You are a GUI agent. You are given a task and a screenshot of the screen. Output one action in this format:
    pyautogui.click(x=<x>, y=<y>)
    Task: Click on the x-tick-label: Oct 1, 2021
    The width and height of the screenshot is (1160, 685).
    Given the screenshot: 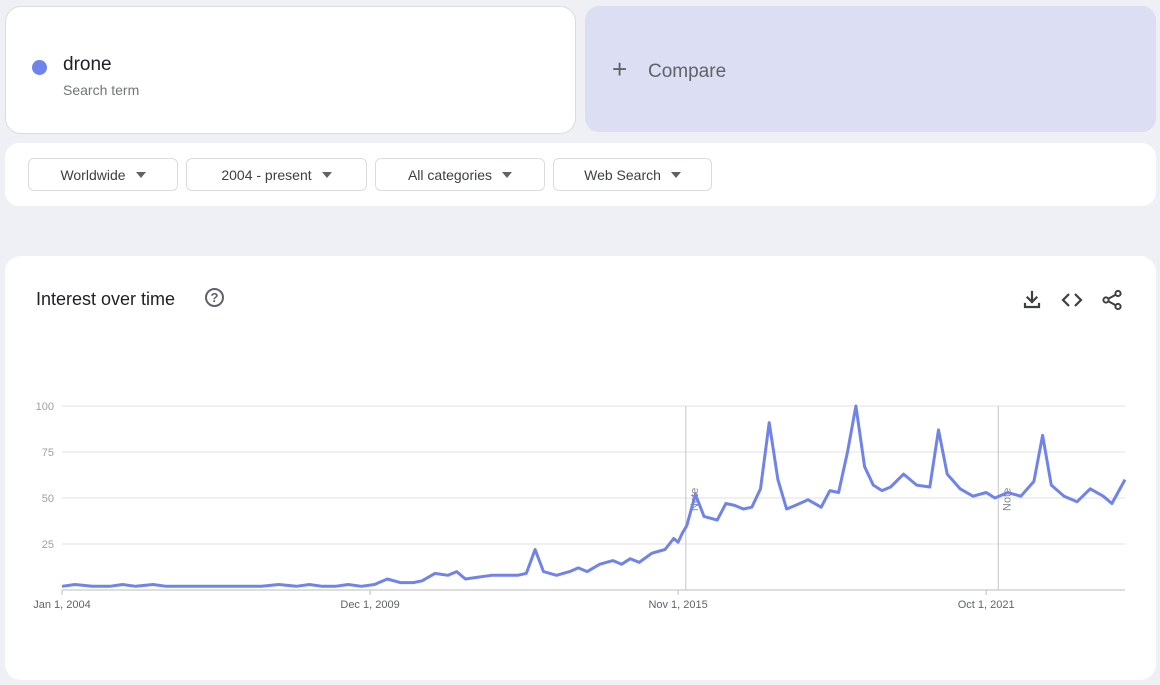 What is the action you would take?
    pyautogui.click(x=986, y=605)
    